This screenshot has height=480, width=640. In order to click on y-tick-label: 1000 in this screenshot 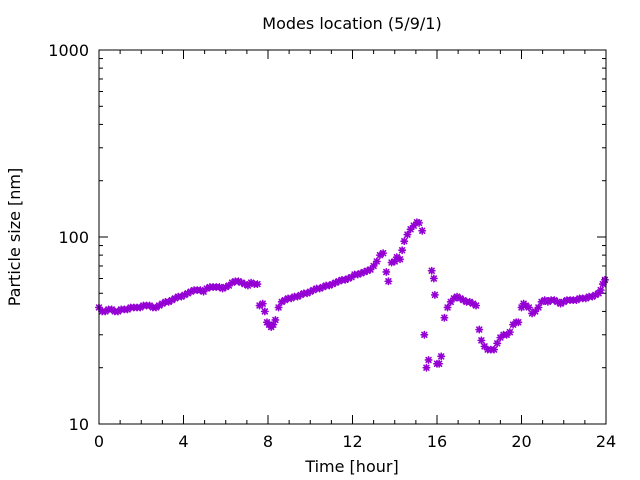, I will do `click(68, 50)`.